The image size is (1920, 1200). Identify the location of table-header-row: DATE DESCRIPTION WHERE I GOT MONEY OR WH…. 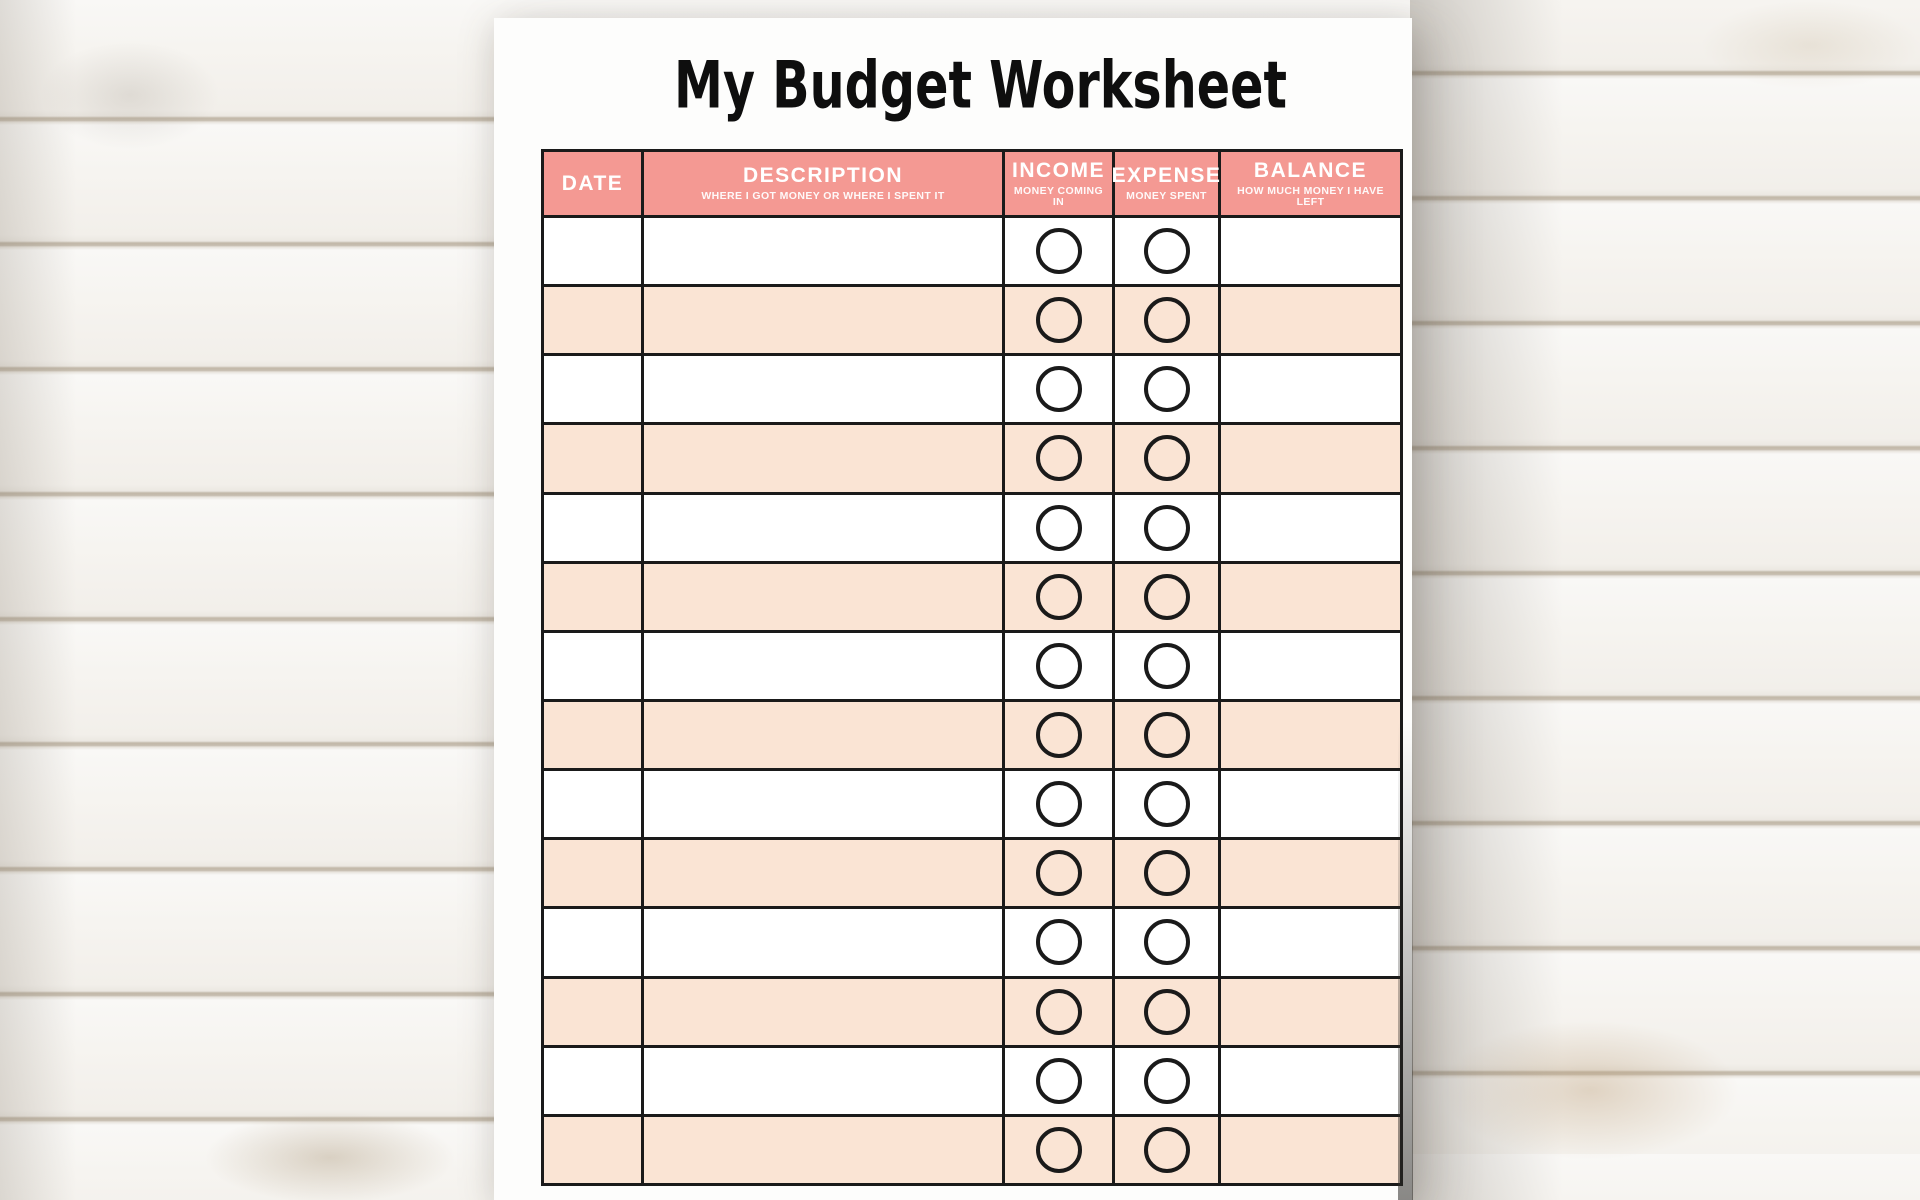
(972, 185).